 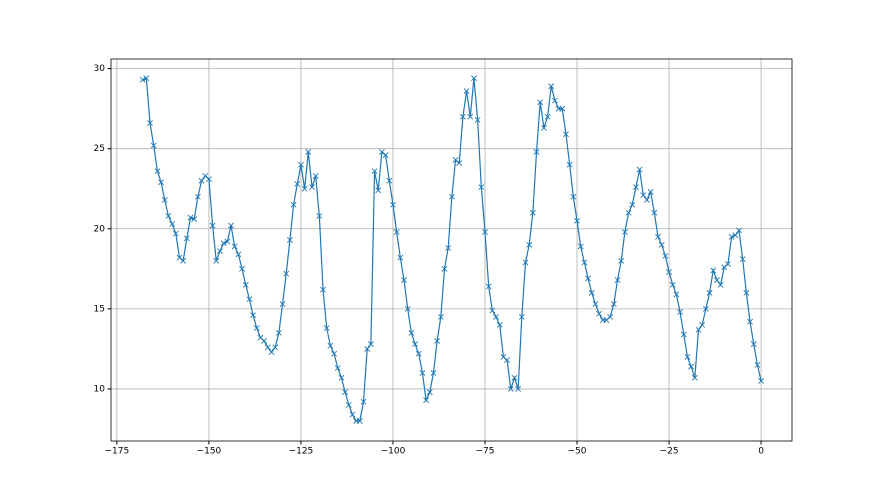 I want to click on x-tick-label: −25, so click(x=669, y=452).